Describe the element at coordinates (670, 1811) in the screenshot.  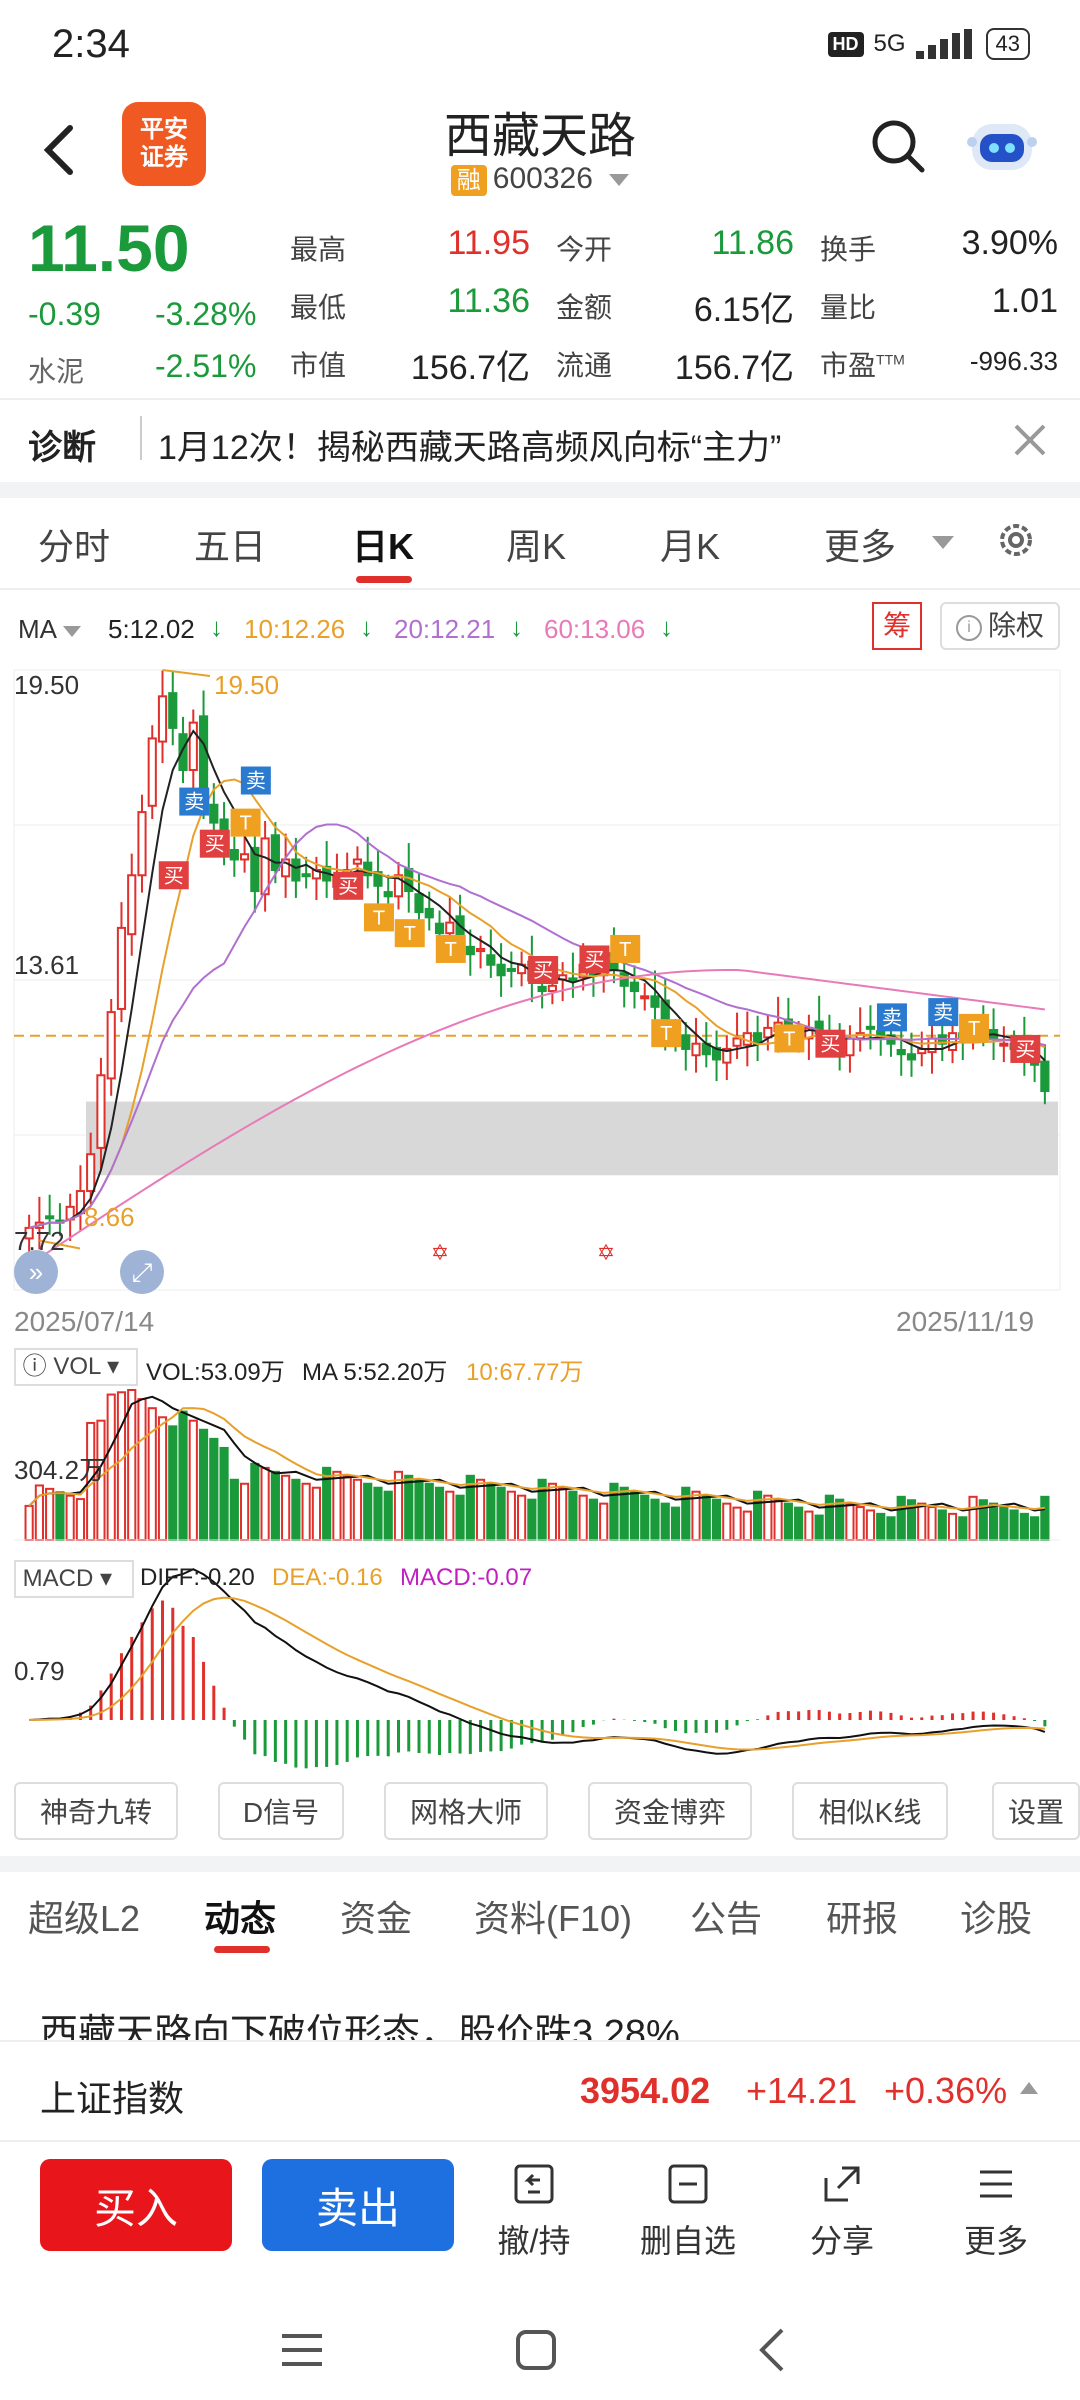
I see `tool-capital-game: 资金博弈` at that location.